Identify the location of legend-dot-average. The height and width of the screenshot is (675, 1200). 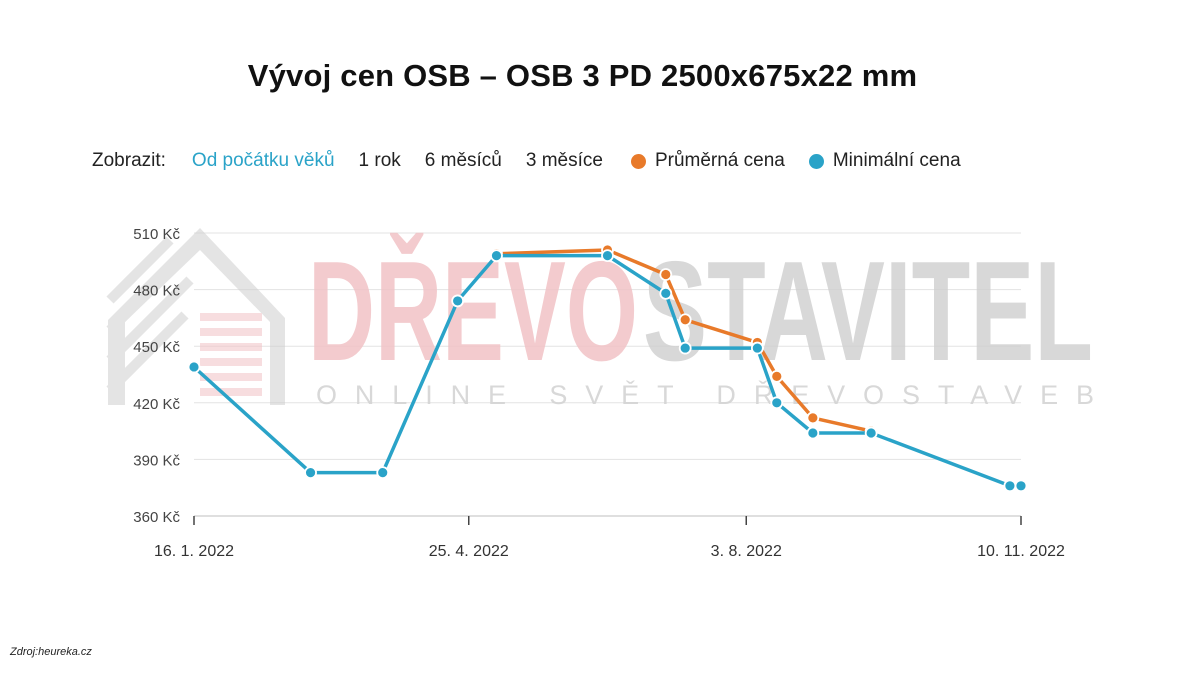
(638, 161).